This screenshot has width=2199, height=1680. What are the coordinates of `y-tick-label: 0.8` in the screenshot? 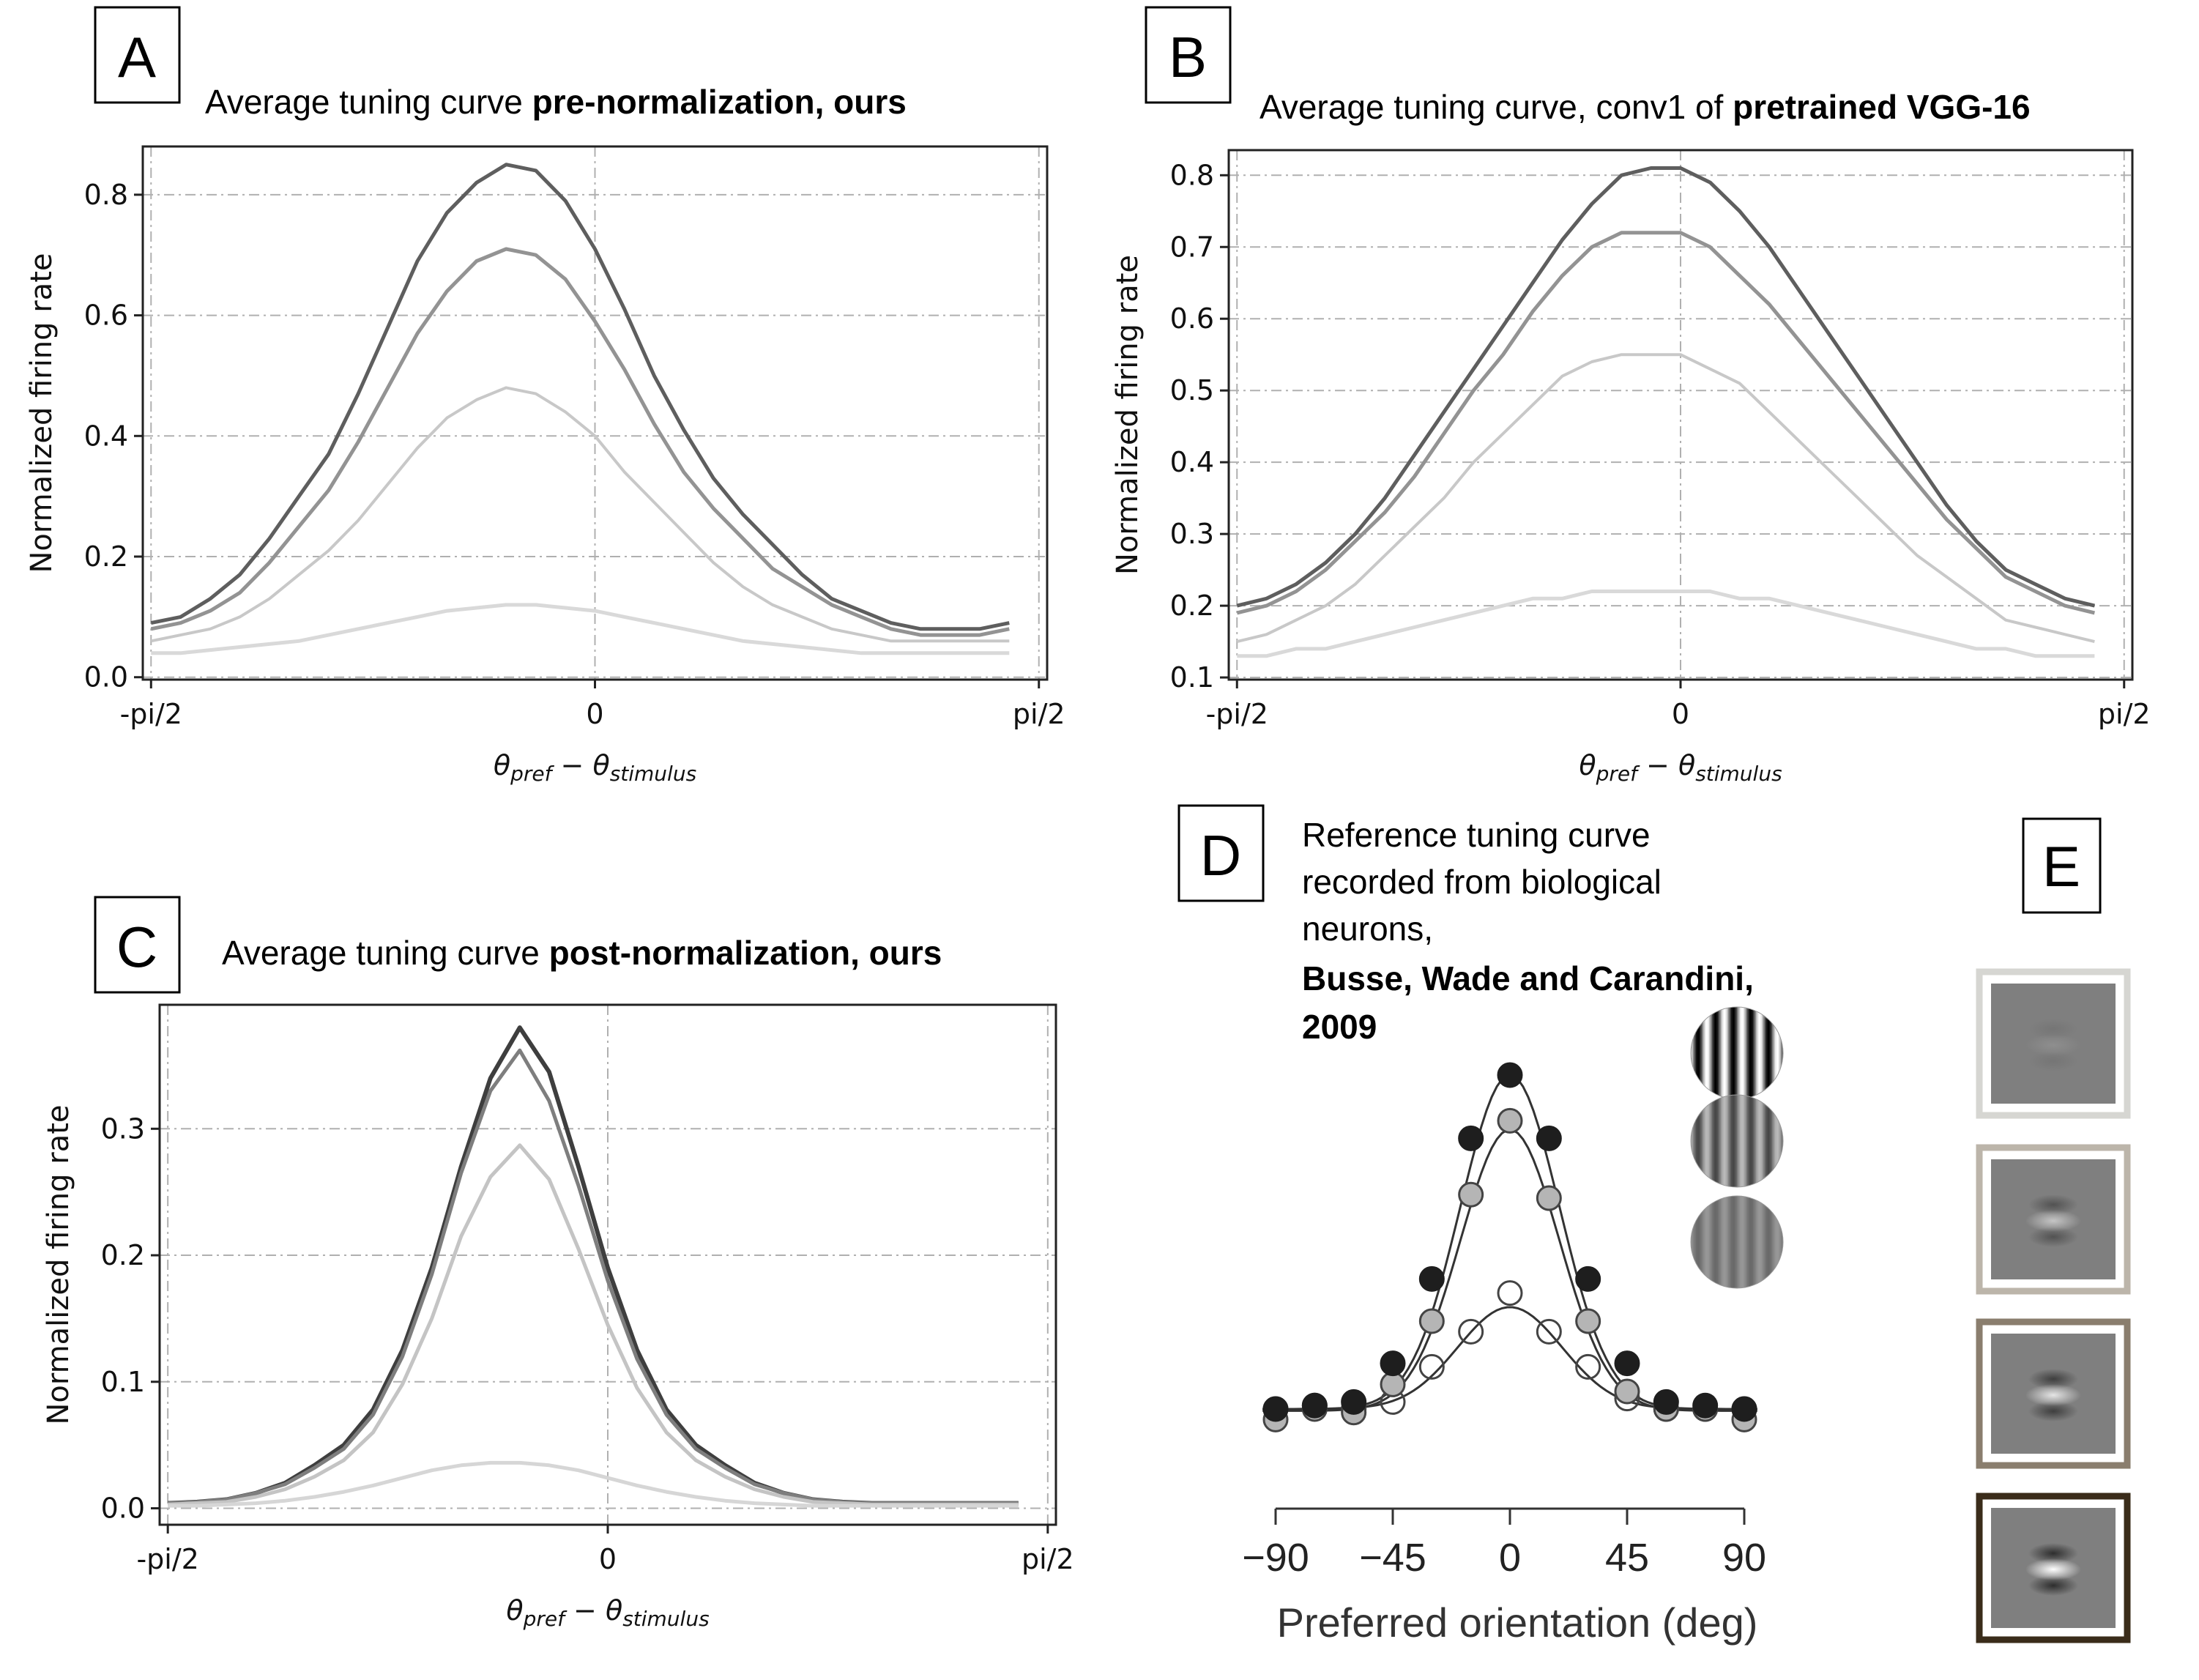 It's located at (106, 195).